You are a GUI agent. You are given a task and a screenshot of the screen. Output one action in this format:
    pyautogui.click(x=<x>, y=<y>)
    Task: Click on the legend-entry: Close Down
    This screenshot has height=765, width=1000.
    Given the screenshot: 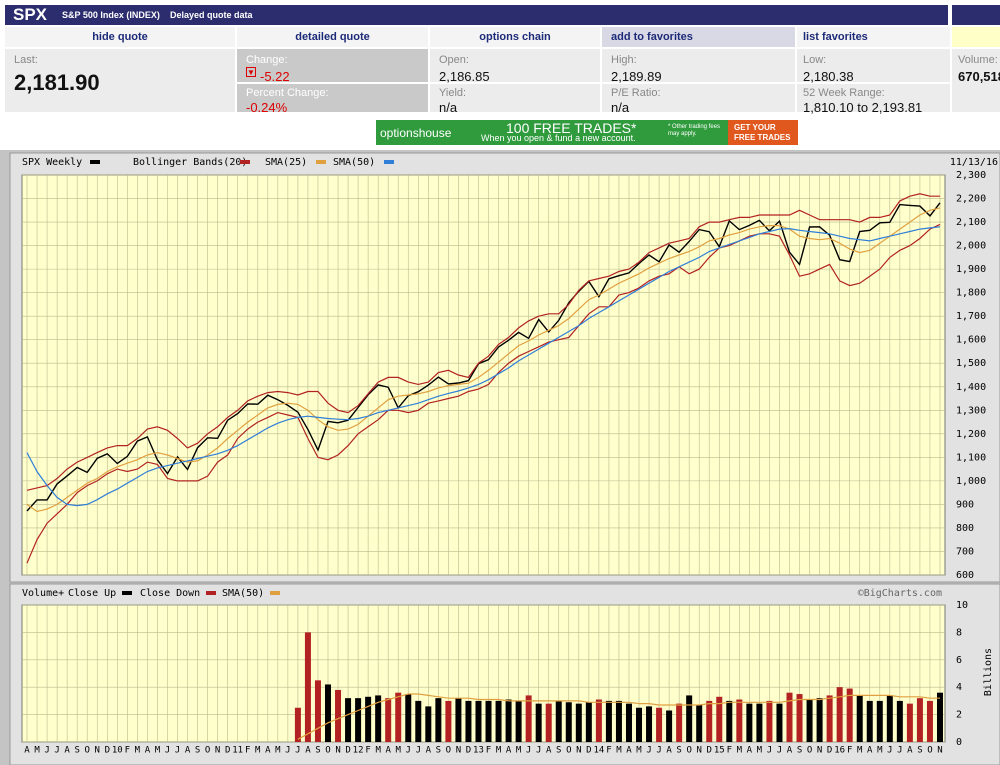 What is the action you would take?
    pyautogui.click(x=170, y=593)
    